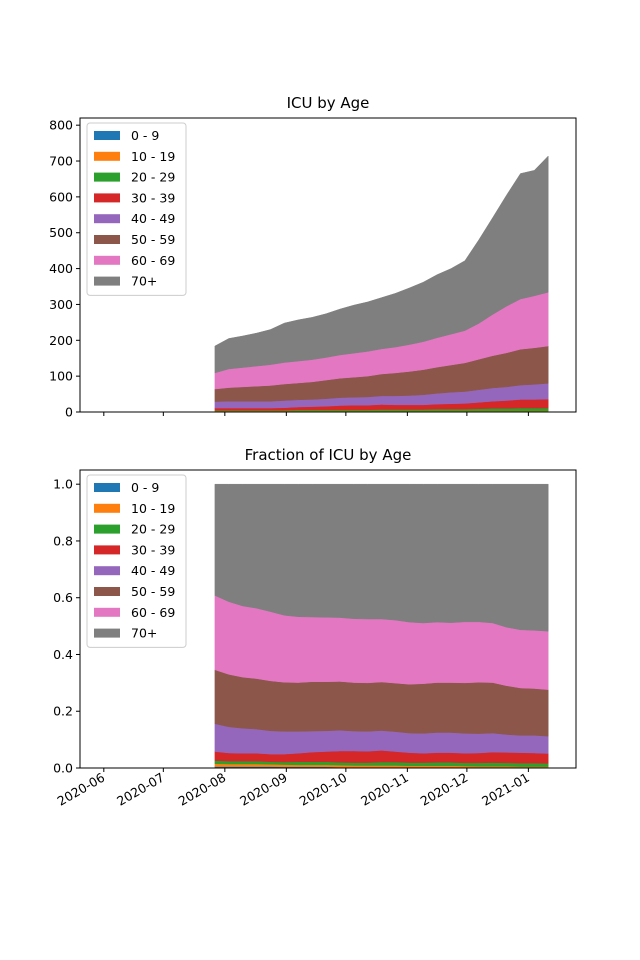 The height and width of the screenshot is (960, 640). I want to click on y-tick-label: 0.6, so click(63, 597).